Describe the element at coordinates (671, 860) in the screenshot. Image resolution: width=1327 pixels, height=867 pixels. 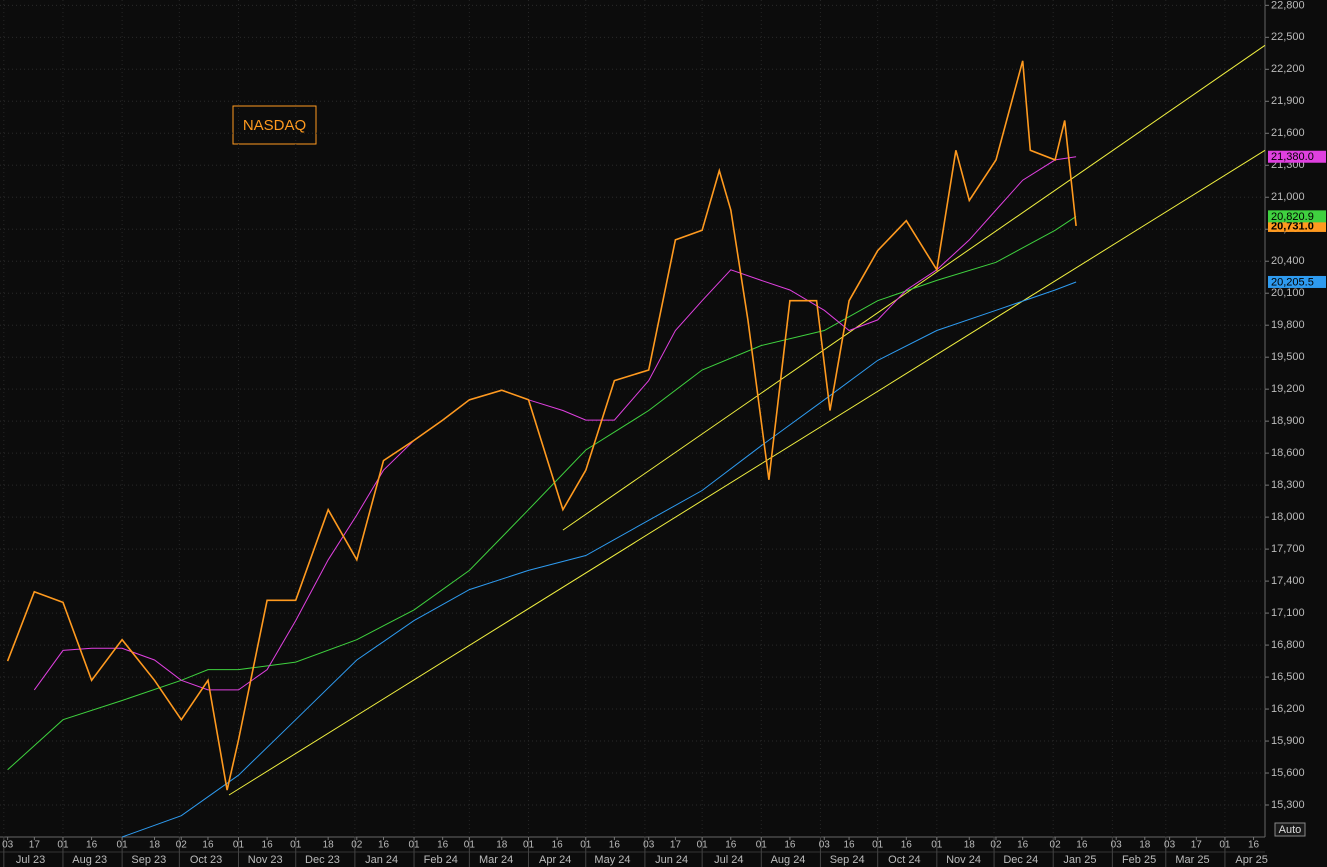
I see `month-label: Jun 24` at that location.